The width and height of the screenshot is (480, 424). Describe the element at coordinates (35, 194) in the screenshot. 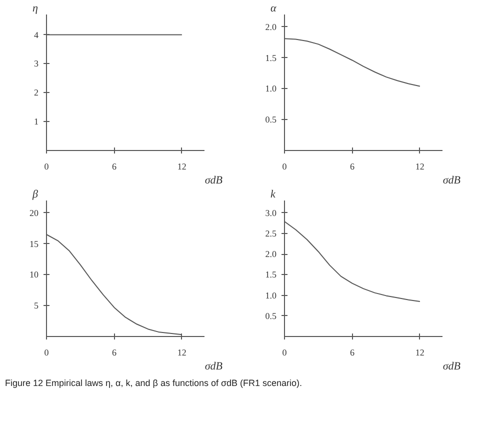

I see `y-axis-title: β` at that location.